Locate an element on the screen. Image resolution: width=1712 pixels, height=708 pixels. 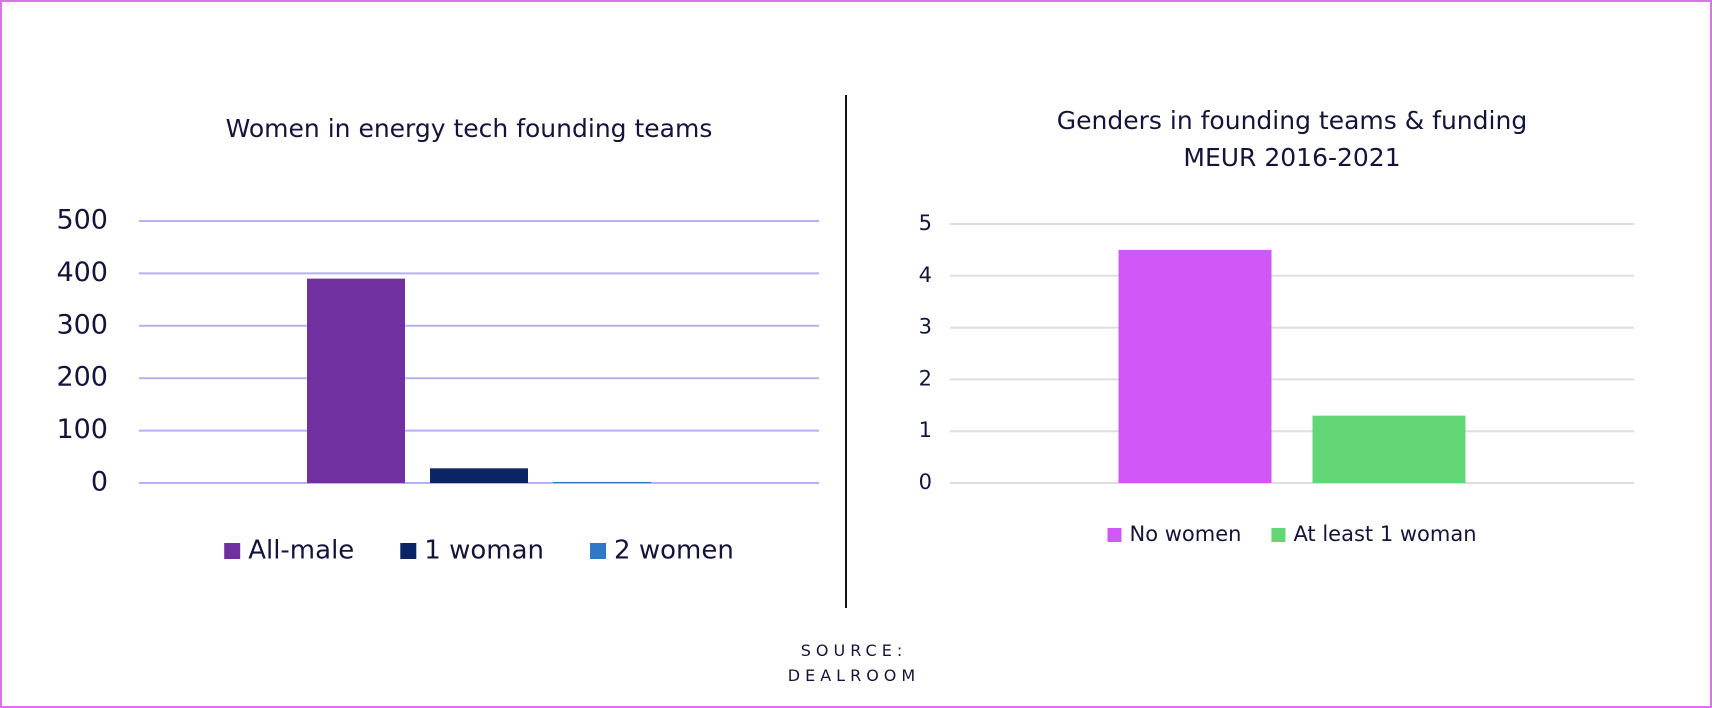
y-tick-label: 1 is located at coordinates (925, 430).